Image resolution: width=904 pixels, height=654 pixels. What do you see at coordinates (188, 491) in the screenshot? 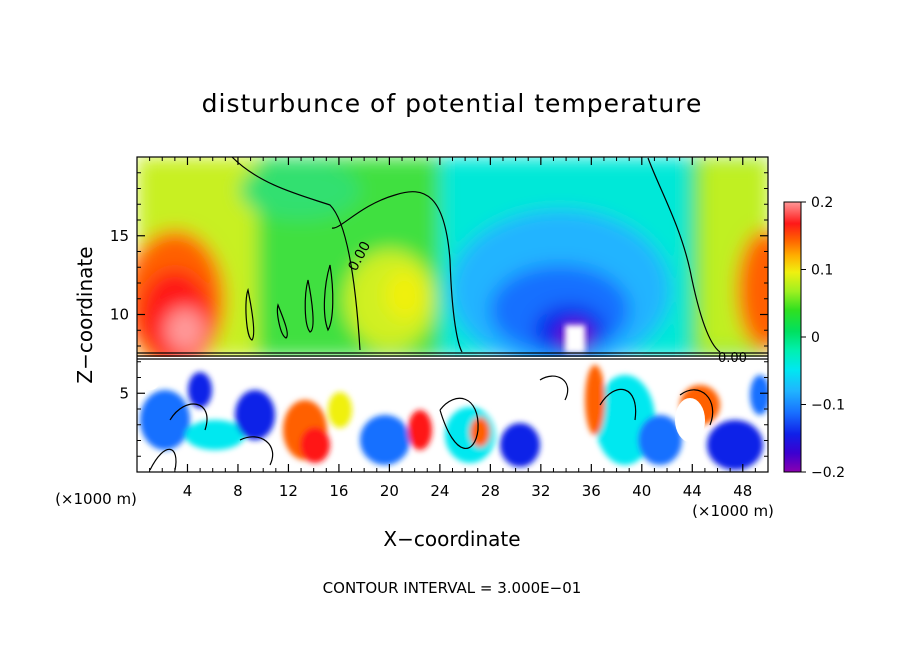
I see `x-tick-label: 4` at bounding box center [188, 491].